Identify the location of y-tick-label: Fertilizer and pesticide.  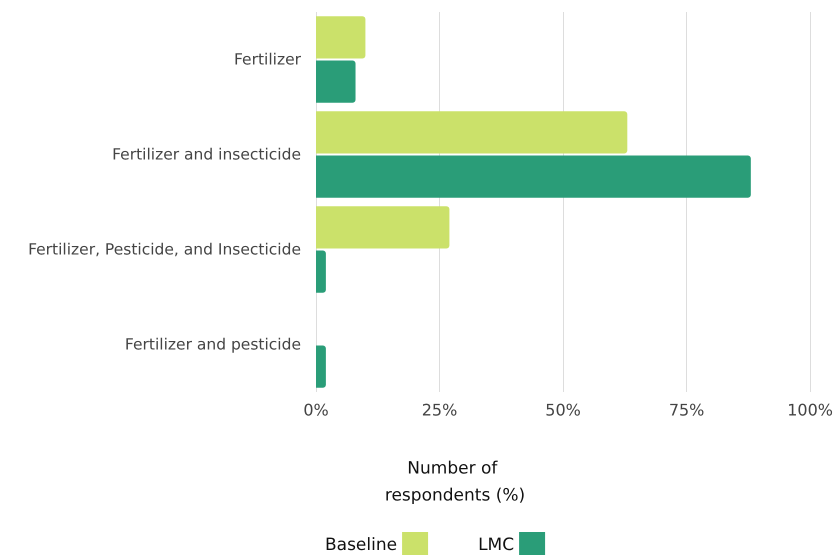
(212, 345).